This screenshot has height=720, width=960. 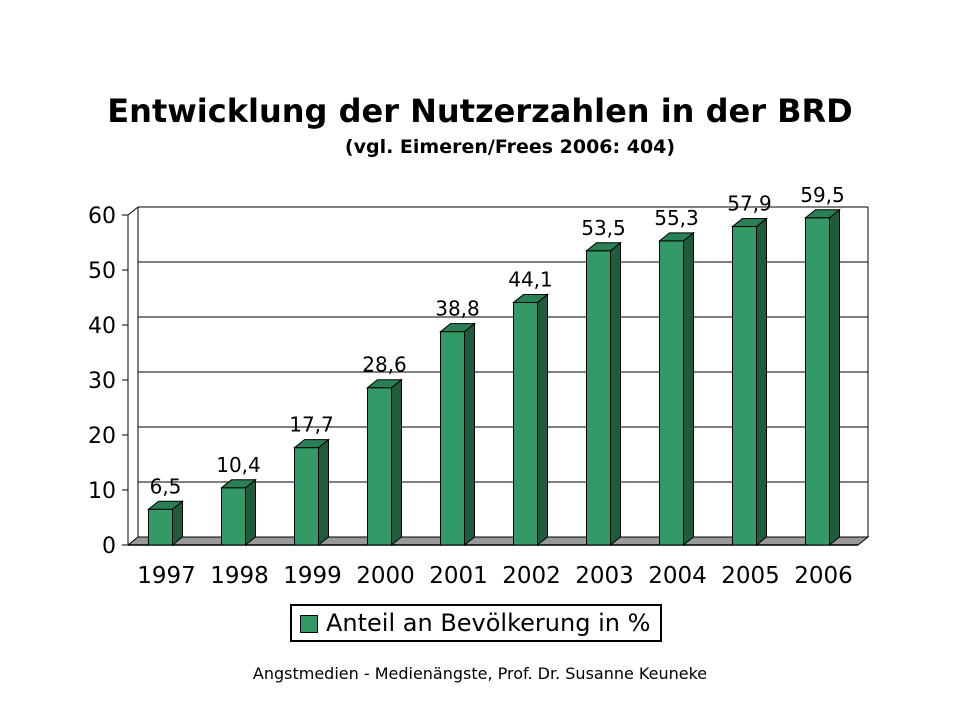 What do you see at coordinates (457, 328) in the screenshot?
I see `bar-top-2001` at bounding box center [457, 328].